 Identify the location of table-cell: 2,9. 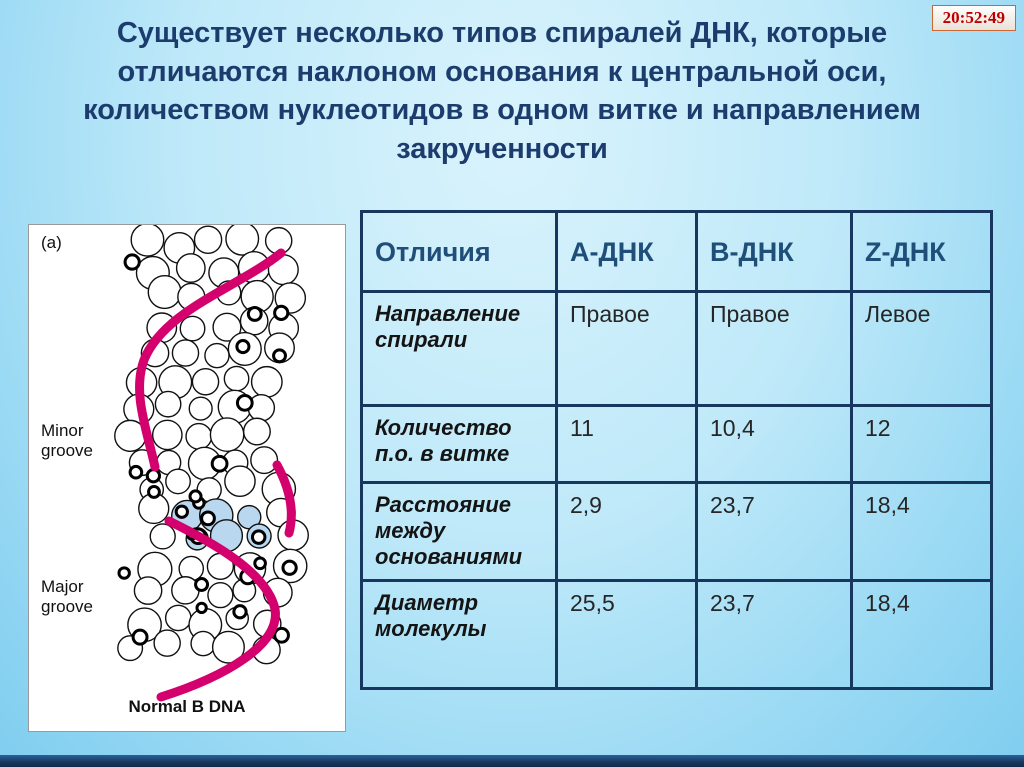
(626, 531).